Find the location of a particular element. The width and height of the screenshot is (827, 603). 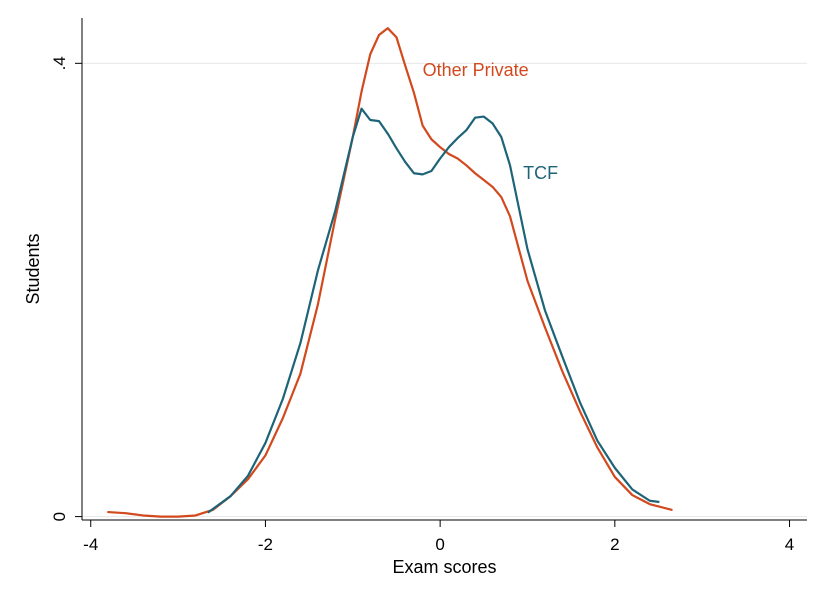

x-tick-label: -2 is located at coordinates (265, 544).